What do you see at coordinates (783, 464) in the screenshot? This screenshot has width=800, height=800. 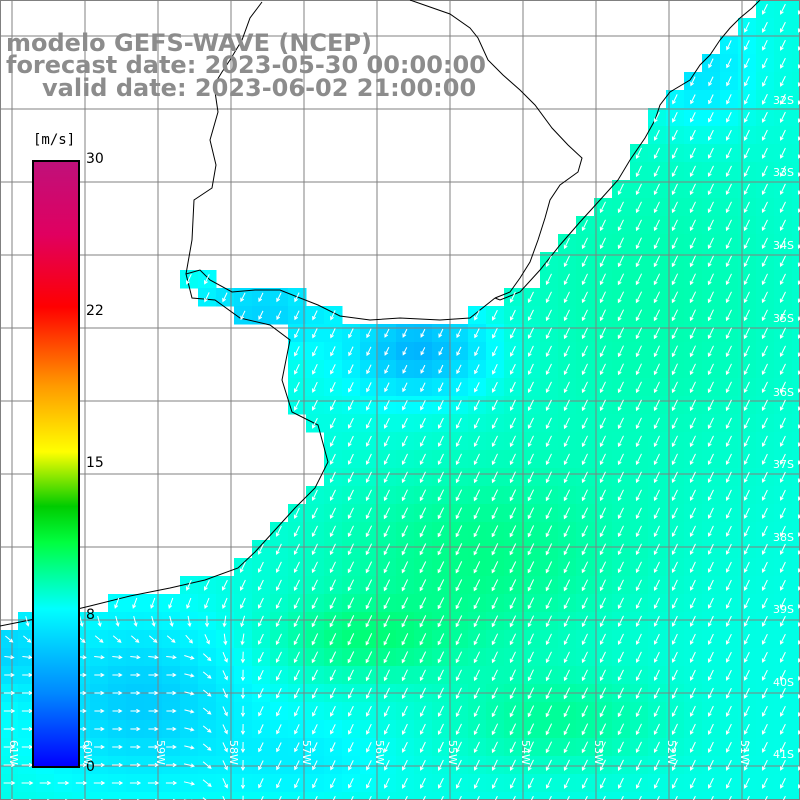 I see `lat-label: 37S` at bounding box center [783, 464].